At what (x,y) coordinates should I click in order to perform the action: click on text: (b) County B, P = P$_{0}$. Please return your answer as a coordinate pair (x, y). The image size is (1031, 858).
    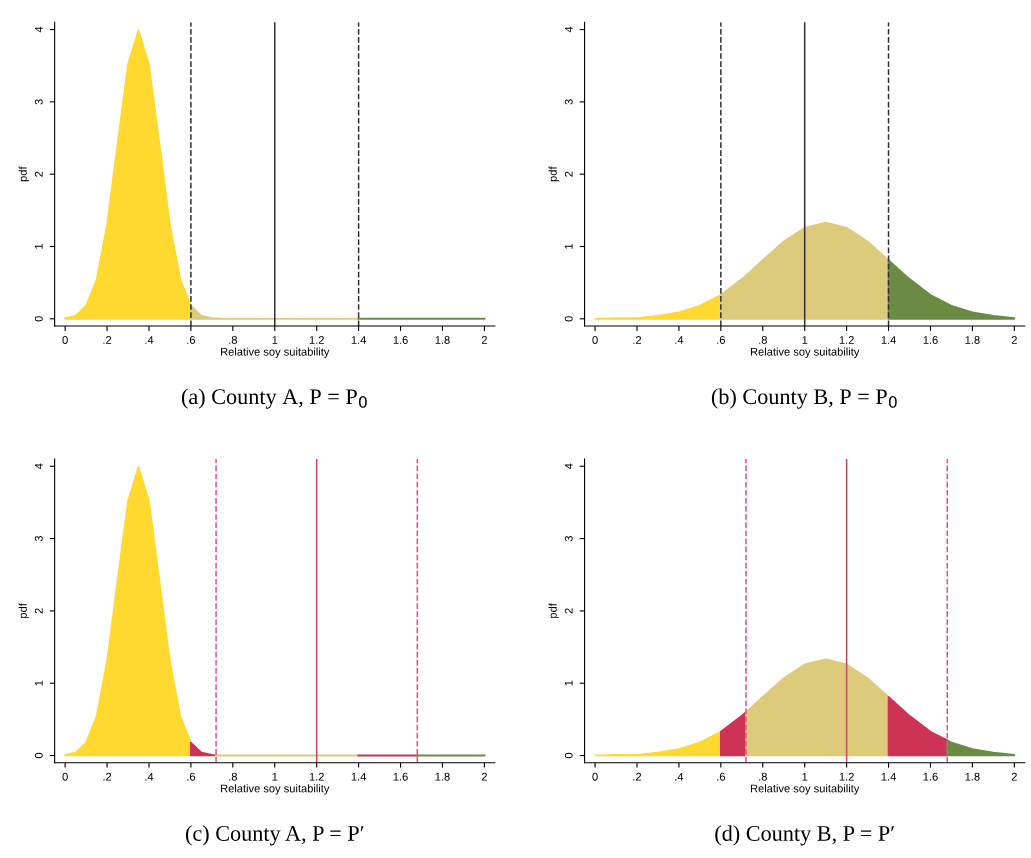
    Looking at the image, I should click on (804, 398).